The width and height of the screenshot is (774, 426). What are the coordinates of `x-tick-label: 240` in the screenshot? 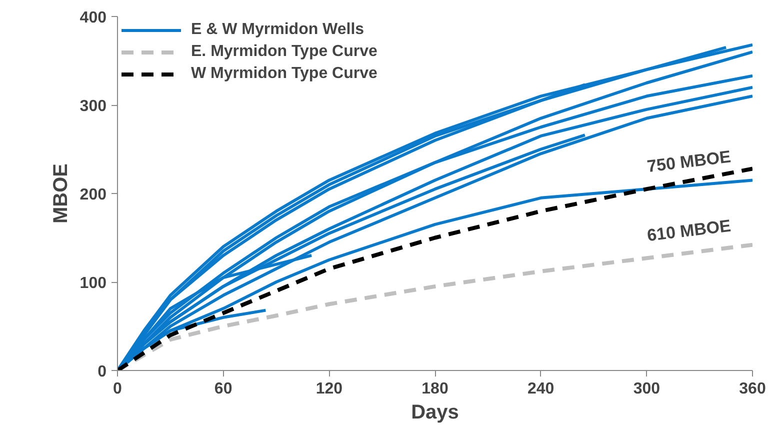 It's located at (540, 389).